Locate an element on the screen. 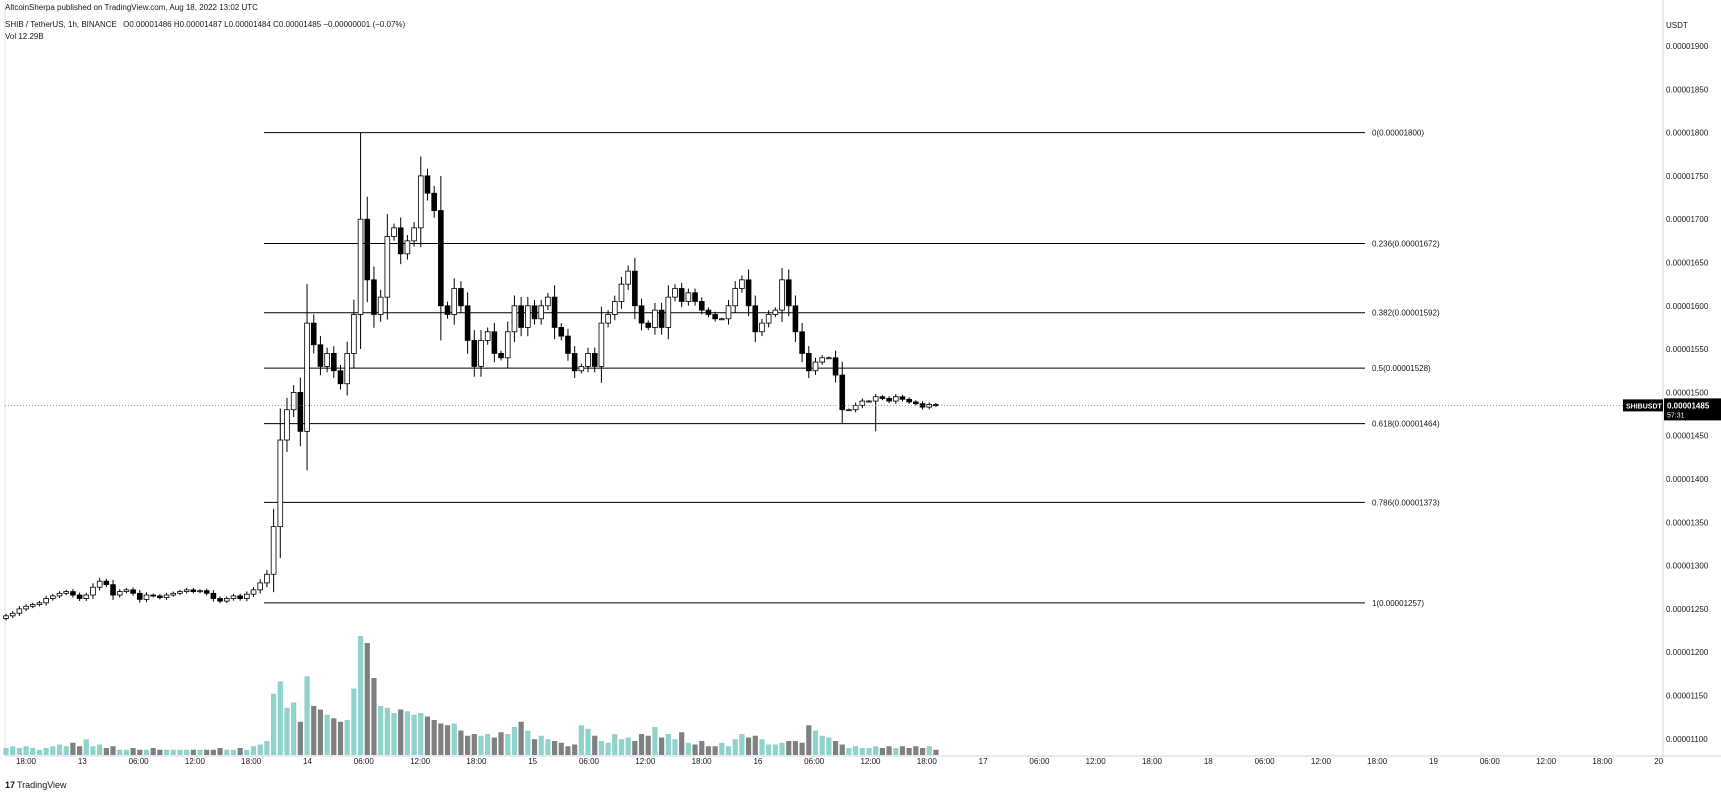  time-axis-tick: 17 is located at coordinates (983, 761).